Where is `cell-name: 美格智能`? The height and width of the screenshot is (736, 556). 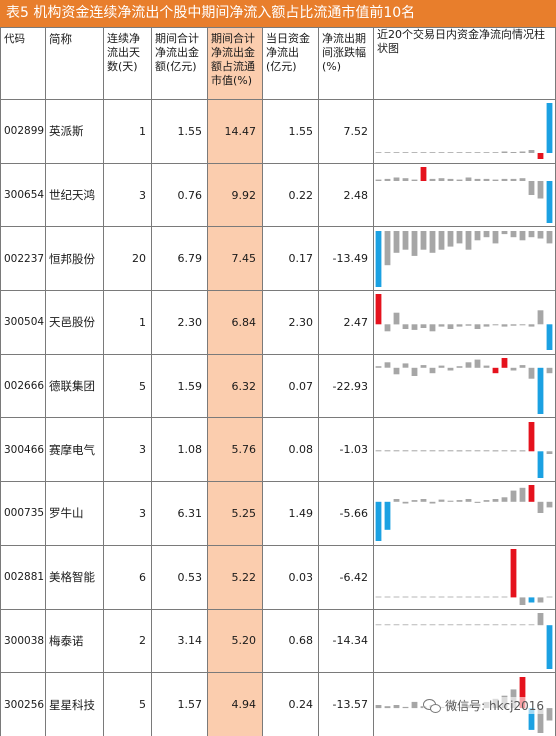 cell-name: 美格智能 is located at coordinates (74, 577).